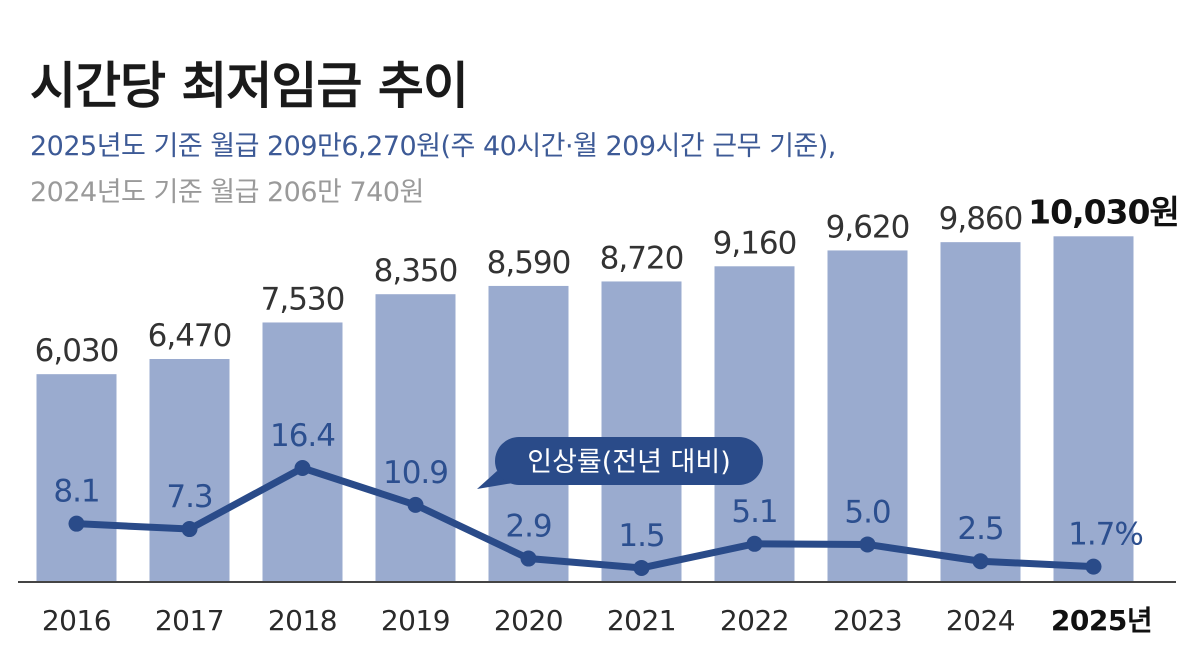  Describe the element at coordinates (189, 497) in the screenshot. I see `rate-value-label-2017: 7.3` at that location.